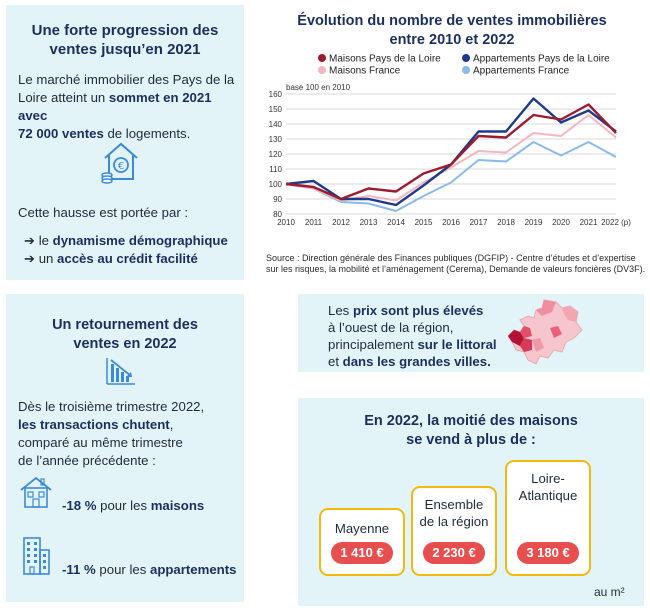 Image resolution: width=650 pixels, height=611 pixels. What do you see at coordinates (365, 71) in the screenshot?
I see `legend-label: Maisons France` at bounding box center [365, 71].